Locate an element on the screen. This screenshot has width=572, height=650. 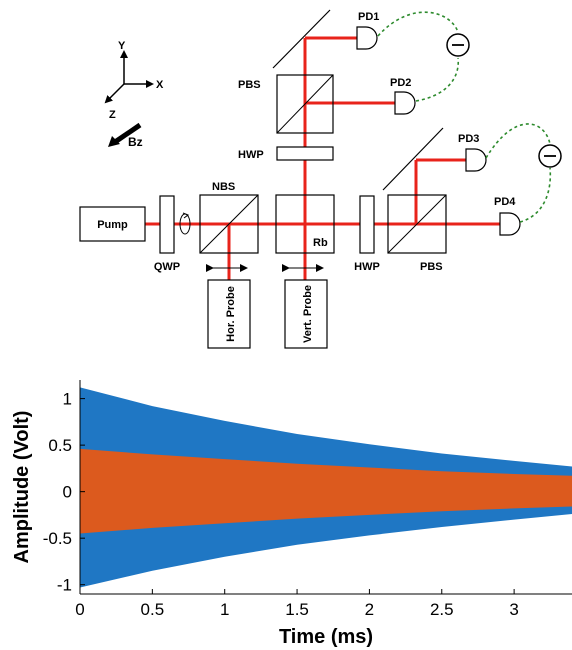
bz-arrow is located at coordinates (125, 134).